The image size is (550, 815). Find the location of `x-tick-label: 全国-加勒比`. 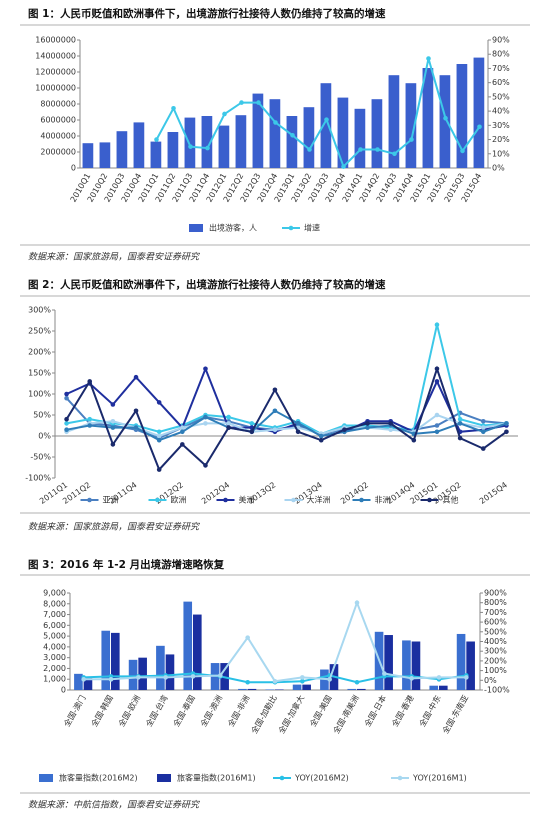

x-tick-label: 全国-加勒比 is located at coordinates (264, 714).